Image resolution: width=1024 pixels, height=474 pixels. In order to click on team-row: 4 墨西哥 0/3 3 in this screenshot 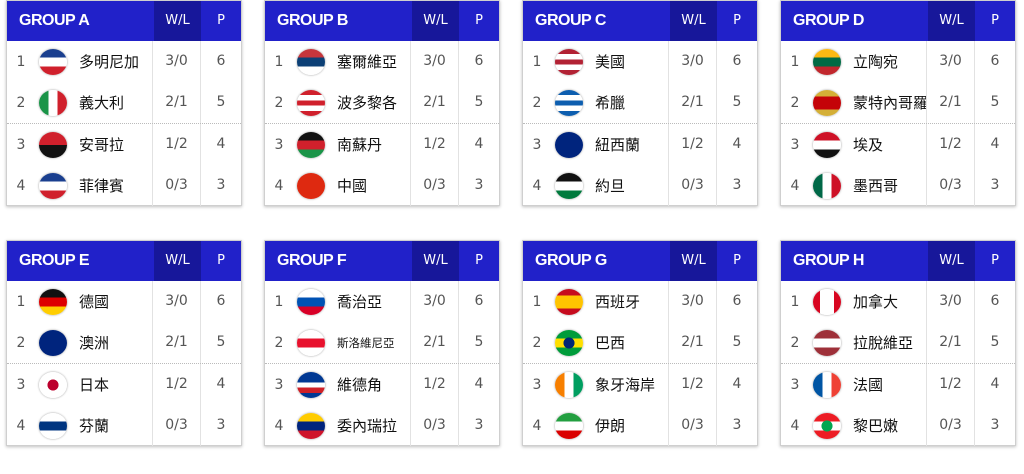, I will do `click(898, 185)`.